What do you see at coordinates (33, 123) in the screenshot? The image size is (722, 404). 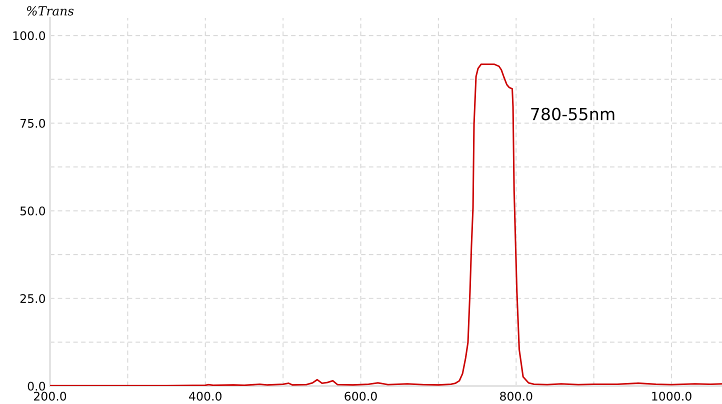 I see `y-tick-label: 75.0` at bounding box center [33, 123].